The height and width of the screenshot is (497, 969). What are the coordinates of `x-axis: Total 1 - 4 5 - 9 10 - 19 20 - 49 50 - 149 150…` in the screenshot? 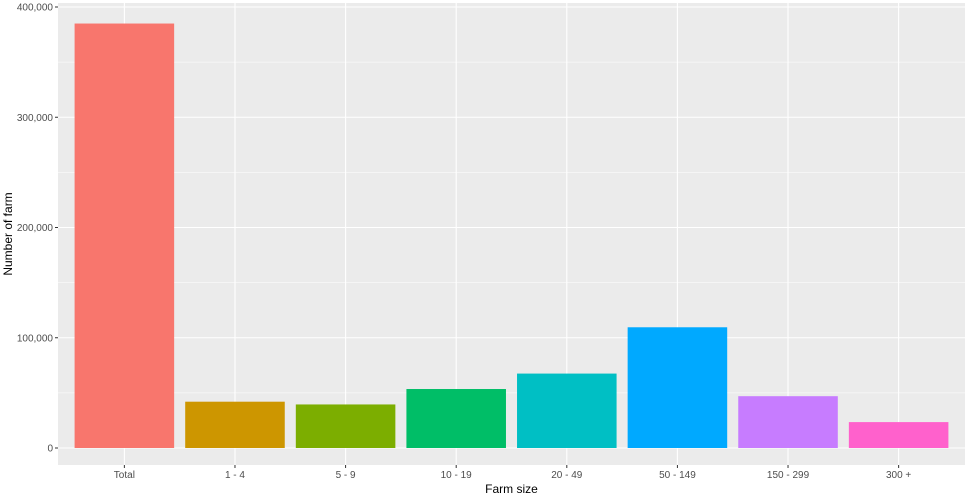 It's located at (512, 473).